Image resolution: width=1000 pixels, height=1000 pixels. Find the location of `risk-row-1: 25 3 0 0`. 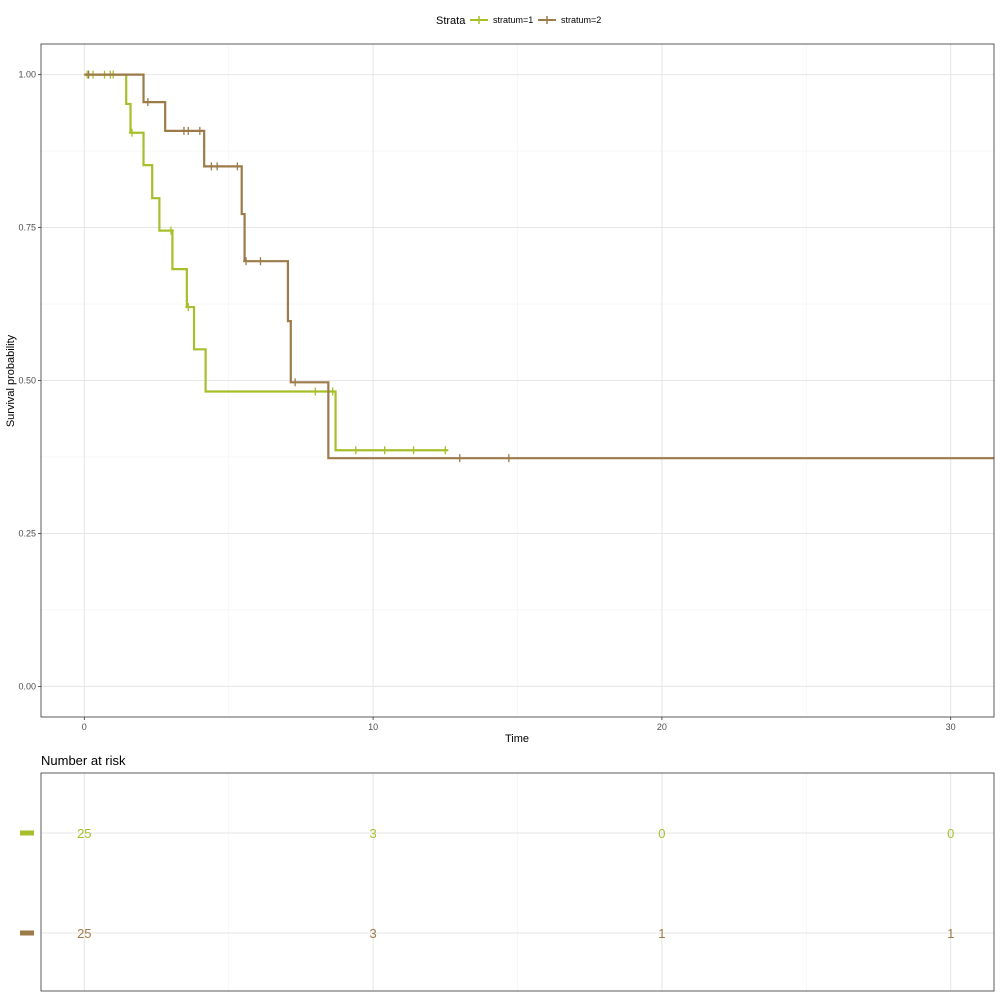

risk-row-1: 25 3 0 0 is located at coordinates (487, 833).